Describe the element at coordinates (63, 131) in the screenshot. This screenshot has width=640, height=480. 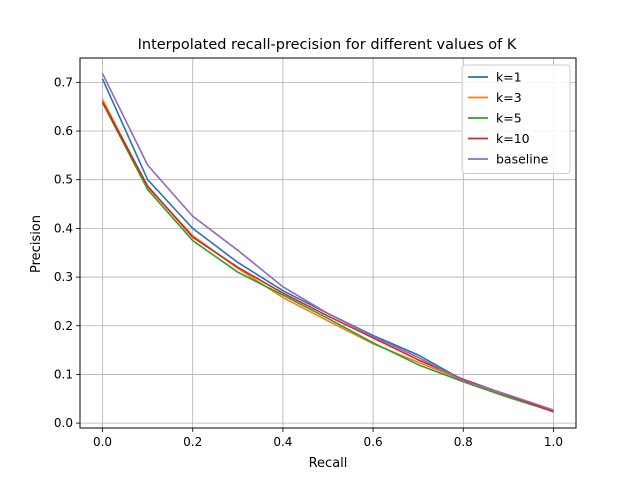
I see `y-tick-label: 0.6` at that location.